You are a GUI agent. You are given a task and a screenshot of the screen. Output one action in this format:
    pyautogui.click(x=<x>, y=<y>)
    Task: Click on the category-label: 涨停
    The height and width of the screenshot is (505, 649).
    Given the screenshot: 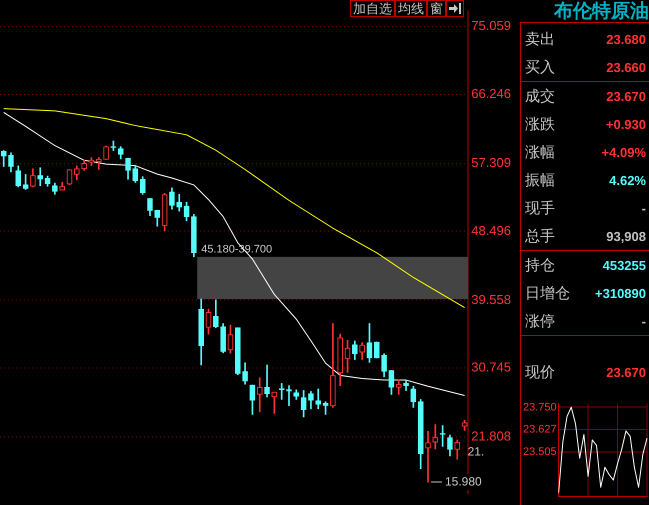 What is the action you would take?
    pyautogui.click(x=540, y=321)
    